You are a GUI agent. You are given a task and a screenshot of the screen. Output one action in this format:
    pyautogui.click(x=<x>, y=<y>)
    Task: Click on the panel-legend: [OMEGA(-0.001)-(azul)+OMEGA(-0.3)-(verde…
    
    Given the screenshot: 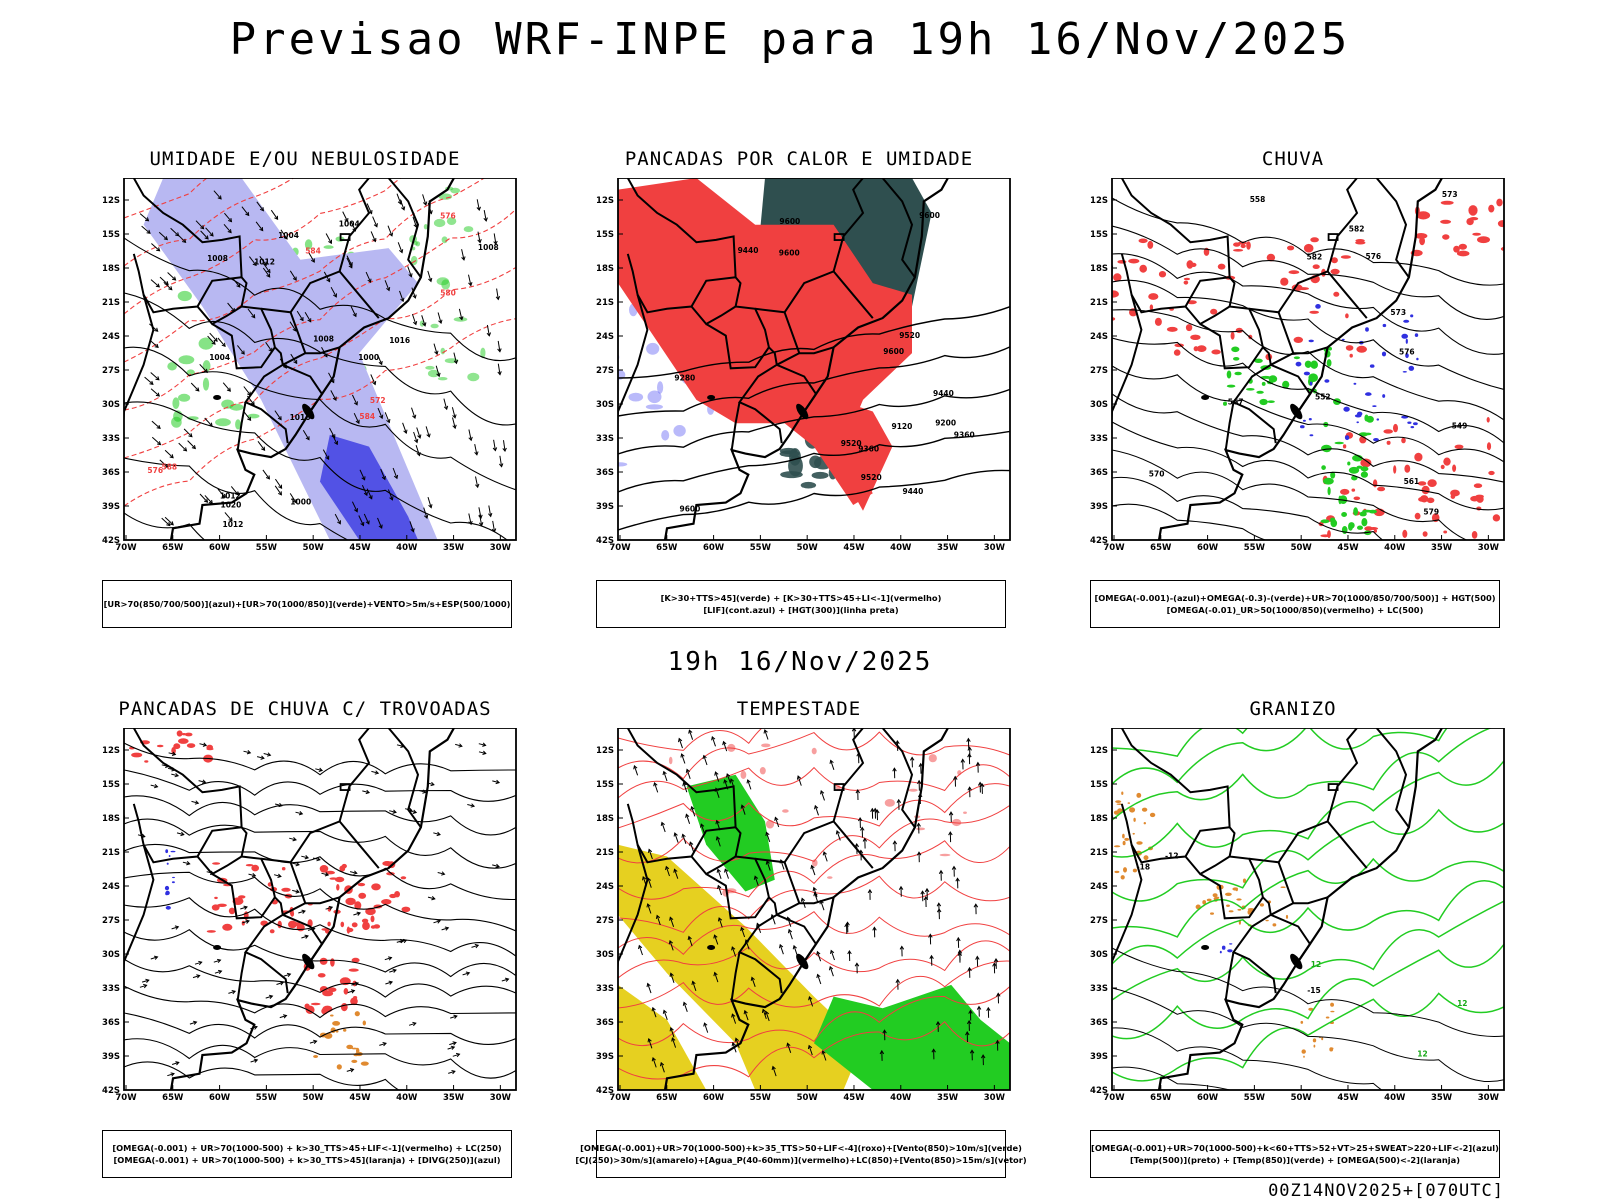 What is the action you would take?
    pyautogui.click(x=1295, y=604)
    